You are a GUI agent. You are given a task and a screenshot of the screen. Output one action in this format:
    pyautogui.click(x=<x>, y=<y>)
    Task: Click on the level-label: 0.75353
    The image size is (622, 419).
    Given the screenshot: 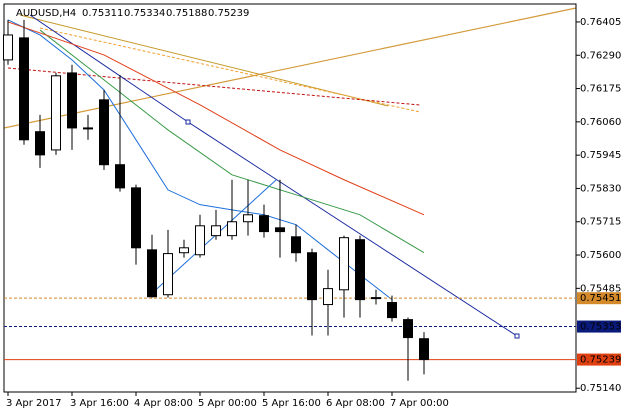 What is the action you would take?
    pyautogui.click(x=600, y=327)
    